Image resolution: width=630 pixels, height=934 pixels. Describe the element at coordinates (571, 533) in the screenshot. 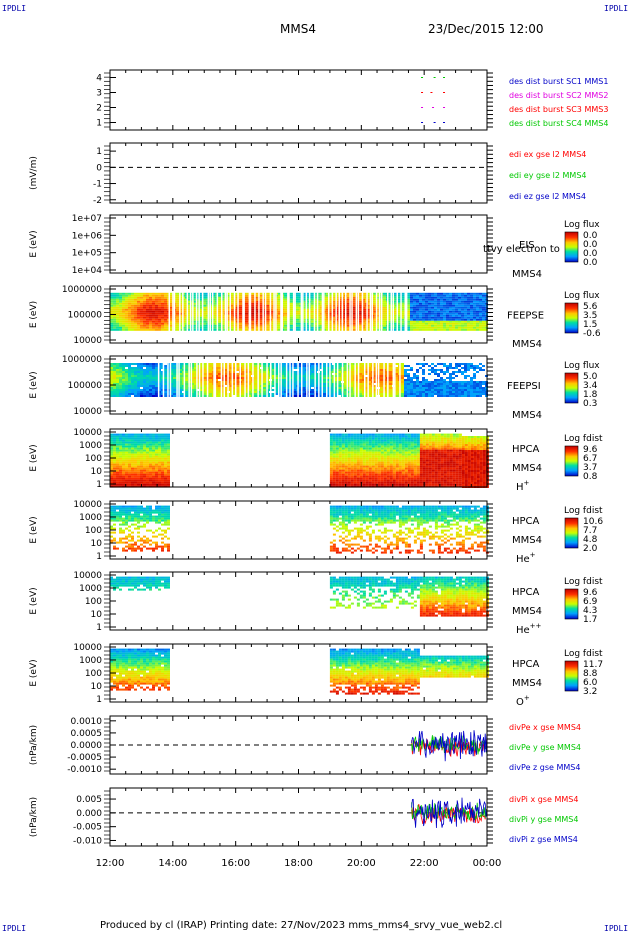

I see `colorbar-hpca_he` at that location.